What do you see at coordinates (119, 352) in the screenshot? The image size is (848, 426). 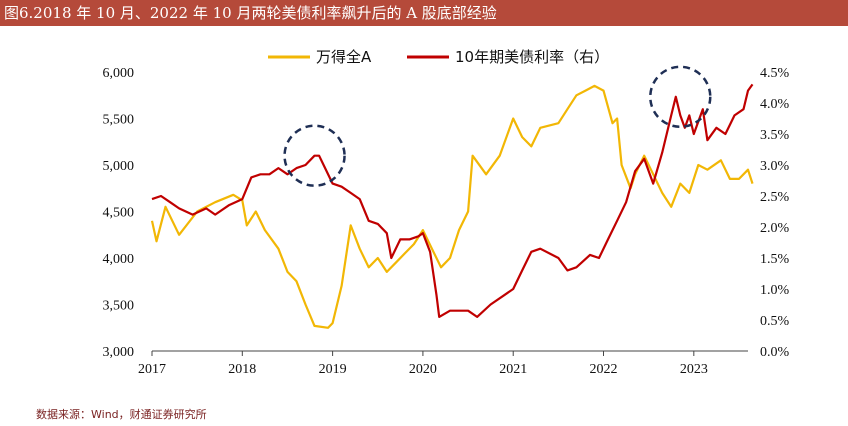 I see `y-left-tick-label: 3,000` at bounding box center [119, 352].